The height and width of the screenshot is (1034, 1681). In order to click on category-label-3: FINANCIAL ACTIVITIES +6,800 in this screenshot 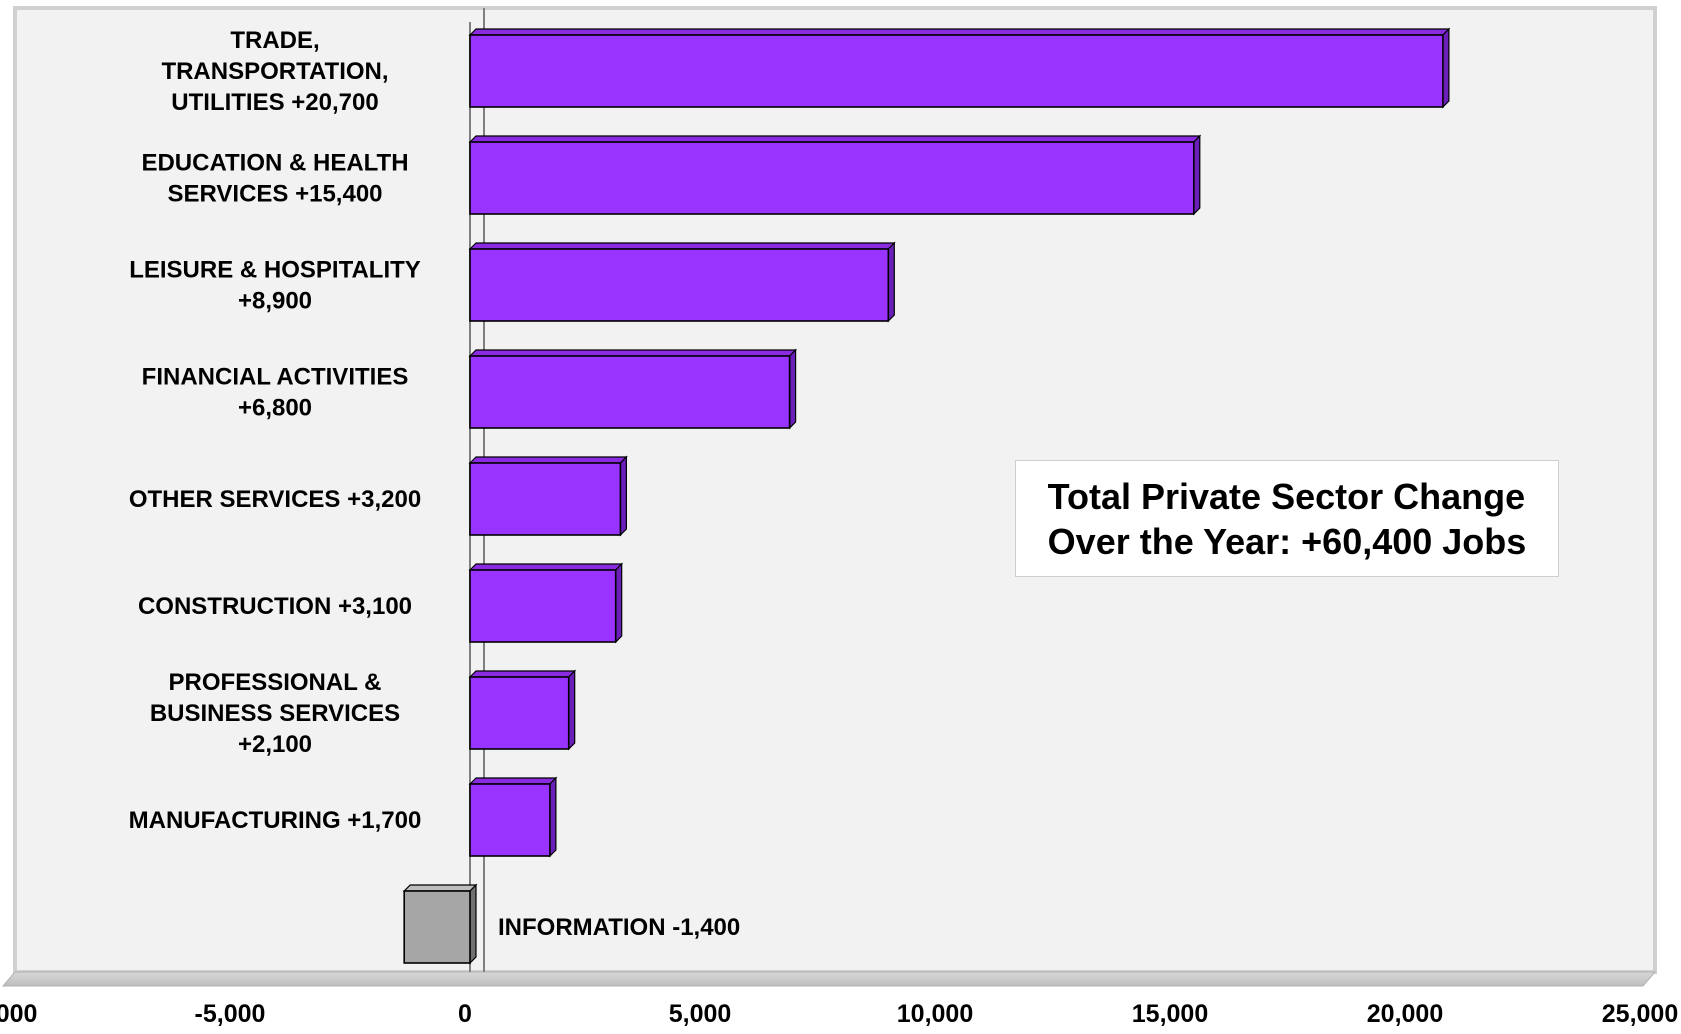, I will do `click(275, 393)`.